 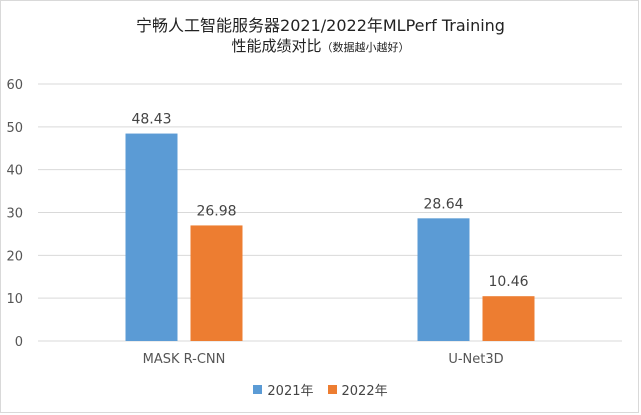 I want to click on x-tick-label: U-Net3D, so click(x=475, y=359).